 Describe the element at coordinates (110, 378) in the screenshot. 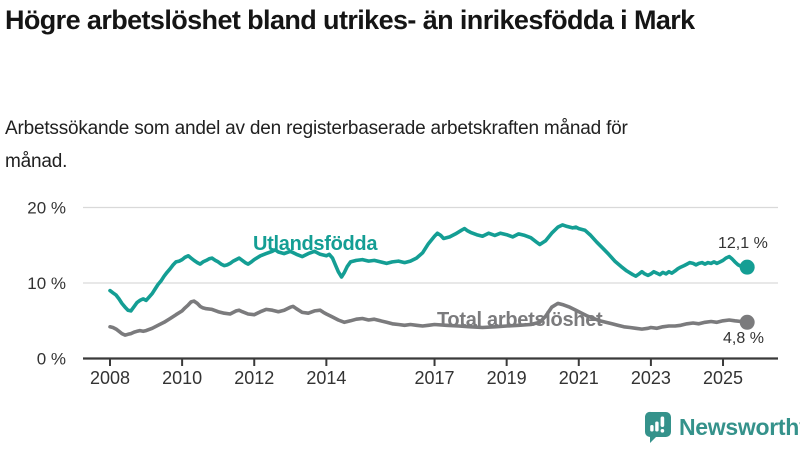

I see `x-tick-label: 2008` at that location.